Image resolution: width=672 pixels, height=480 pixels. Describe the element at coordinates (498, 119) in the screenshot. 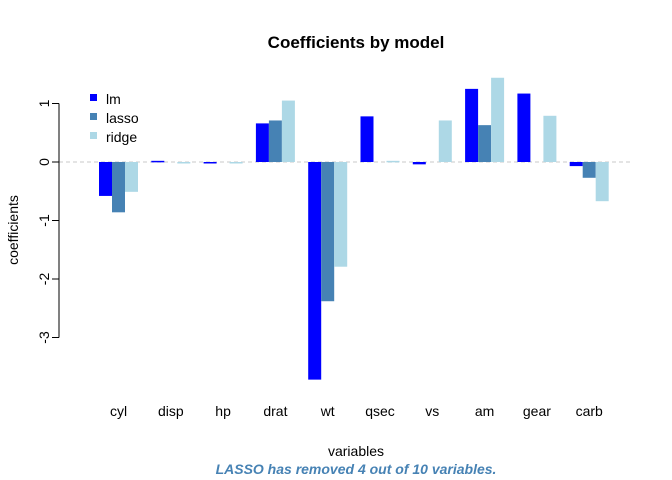

I see `bar-ridge-am` at that location.